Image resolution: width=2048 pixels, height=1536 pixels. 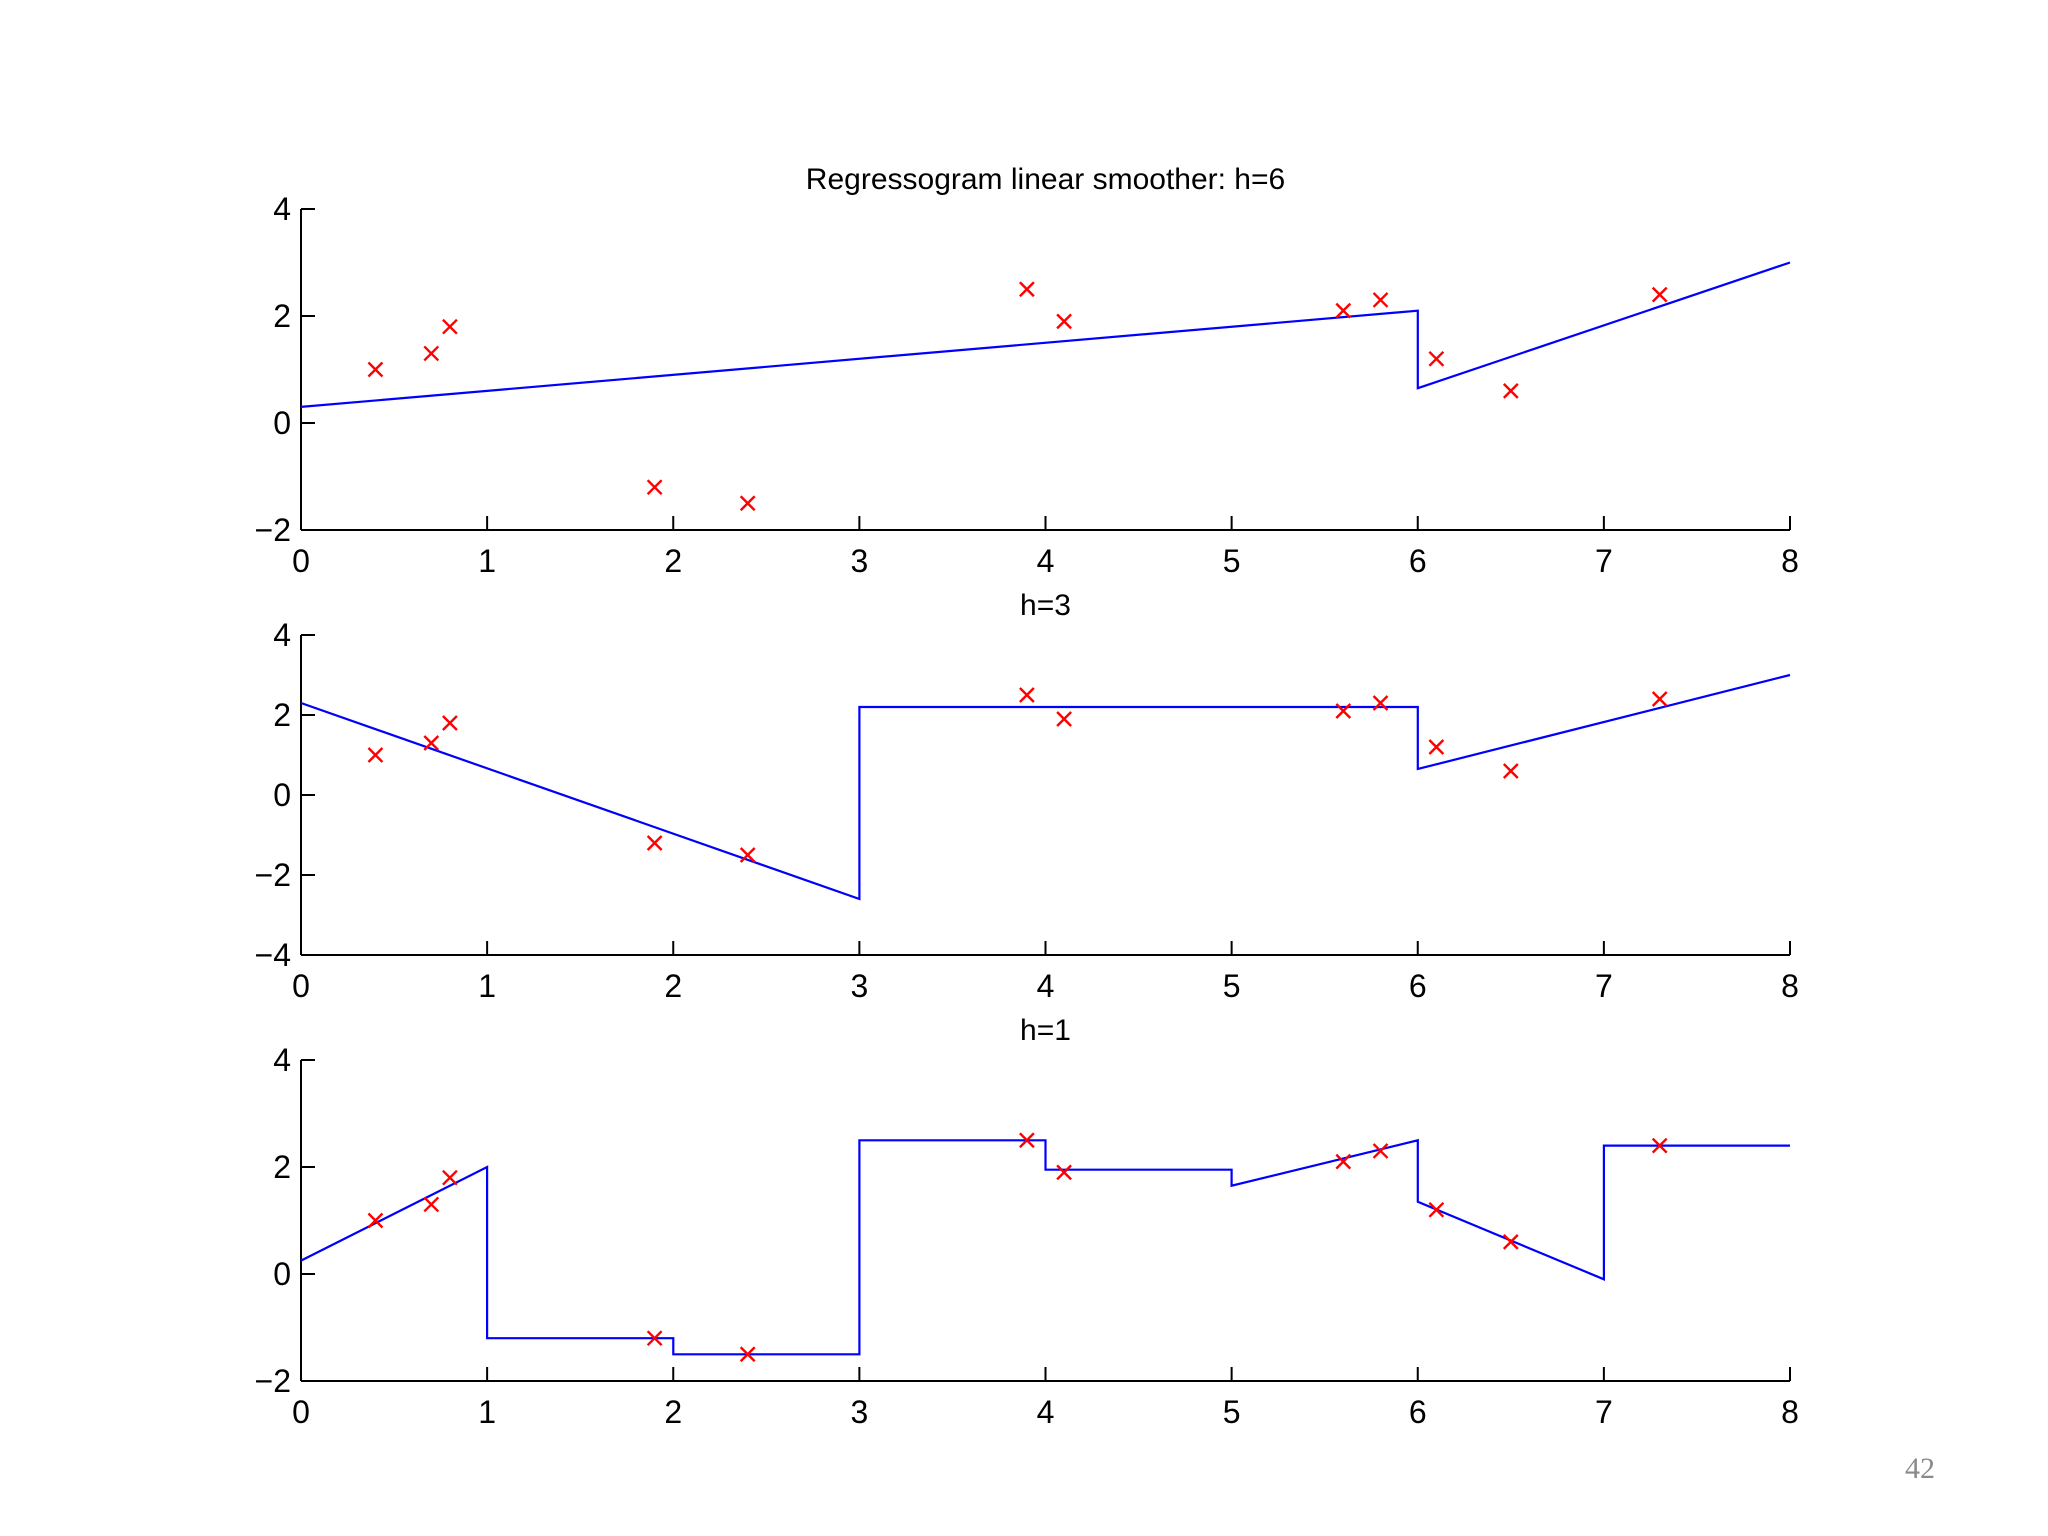 I want to click on chart-title: h=1, so click(x=1045, y=1030).